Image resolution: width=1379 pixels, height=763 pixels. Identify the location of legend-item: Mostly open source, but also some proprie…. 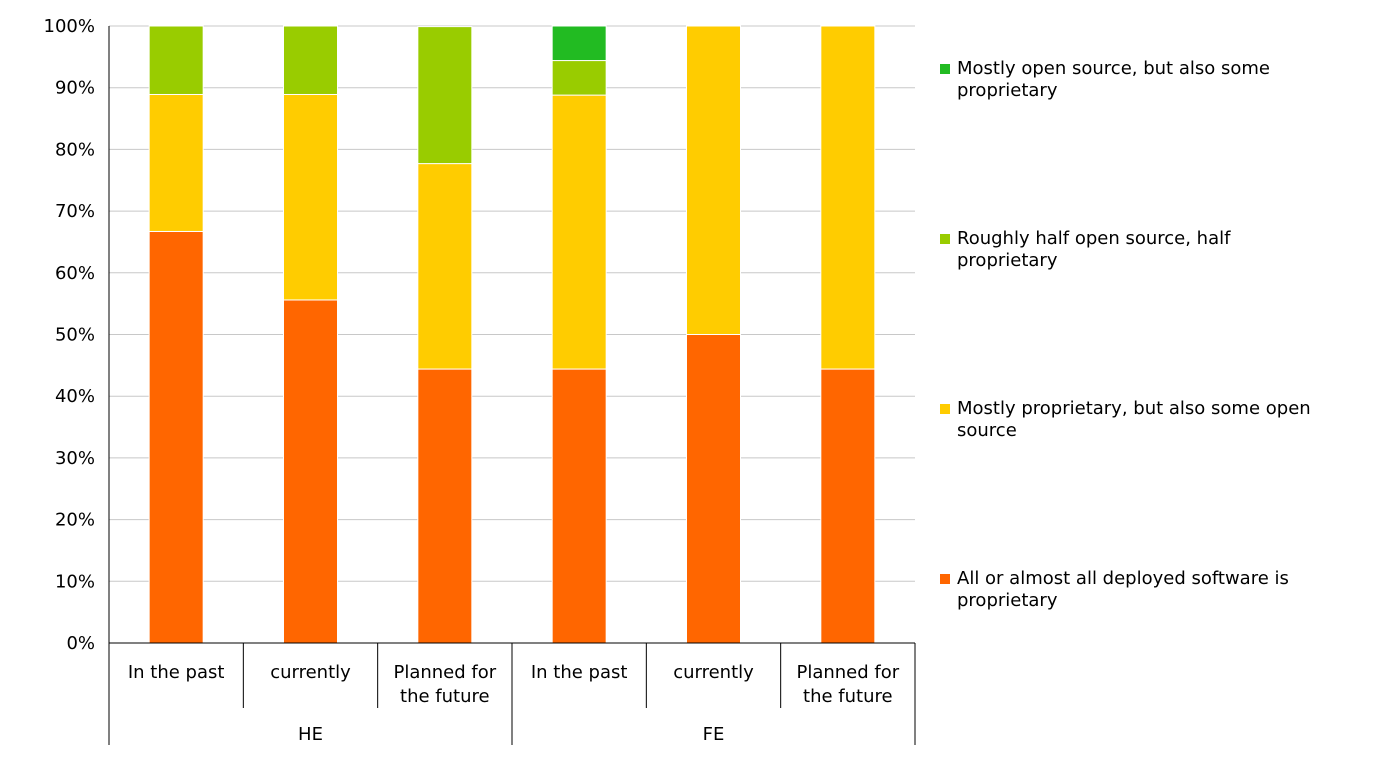
(1155, 80).